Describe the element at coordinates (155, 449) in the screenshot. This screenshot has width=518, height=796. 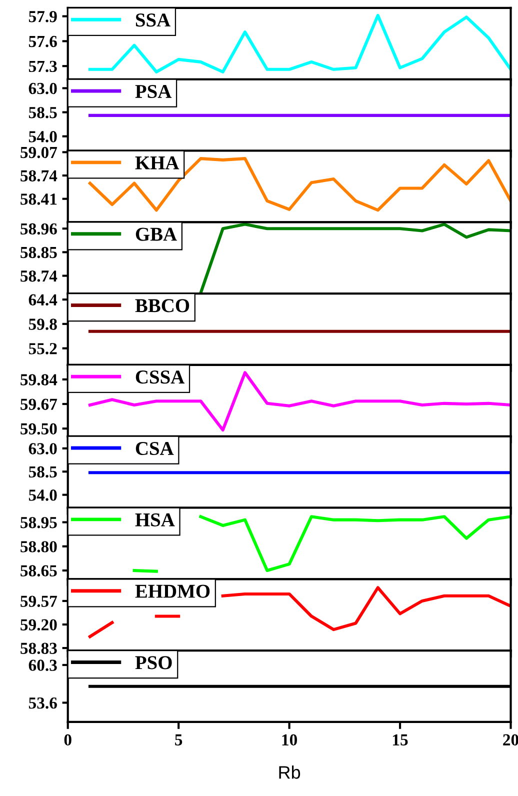
I see `legend-label: CSA` at that location.